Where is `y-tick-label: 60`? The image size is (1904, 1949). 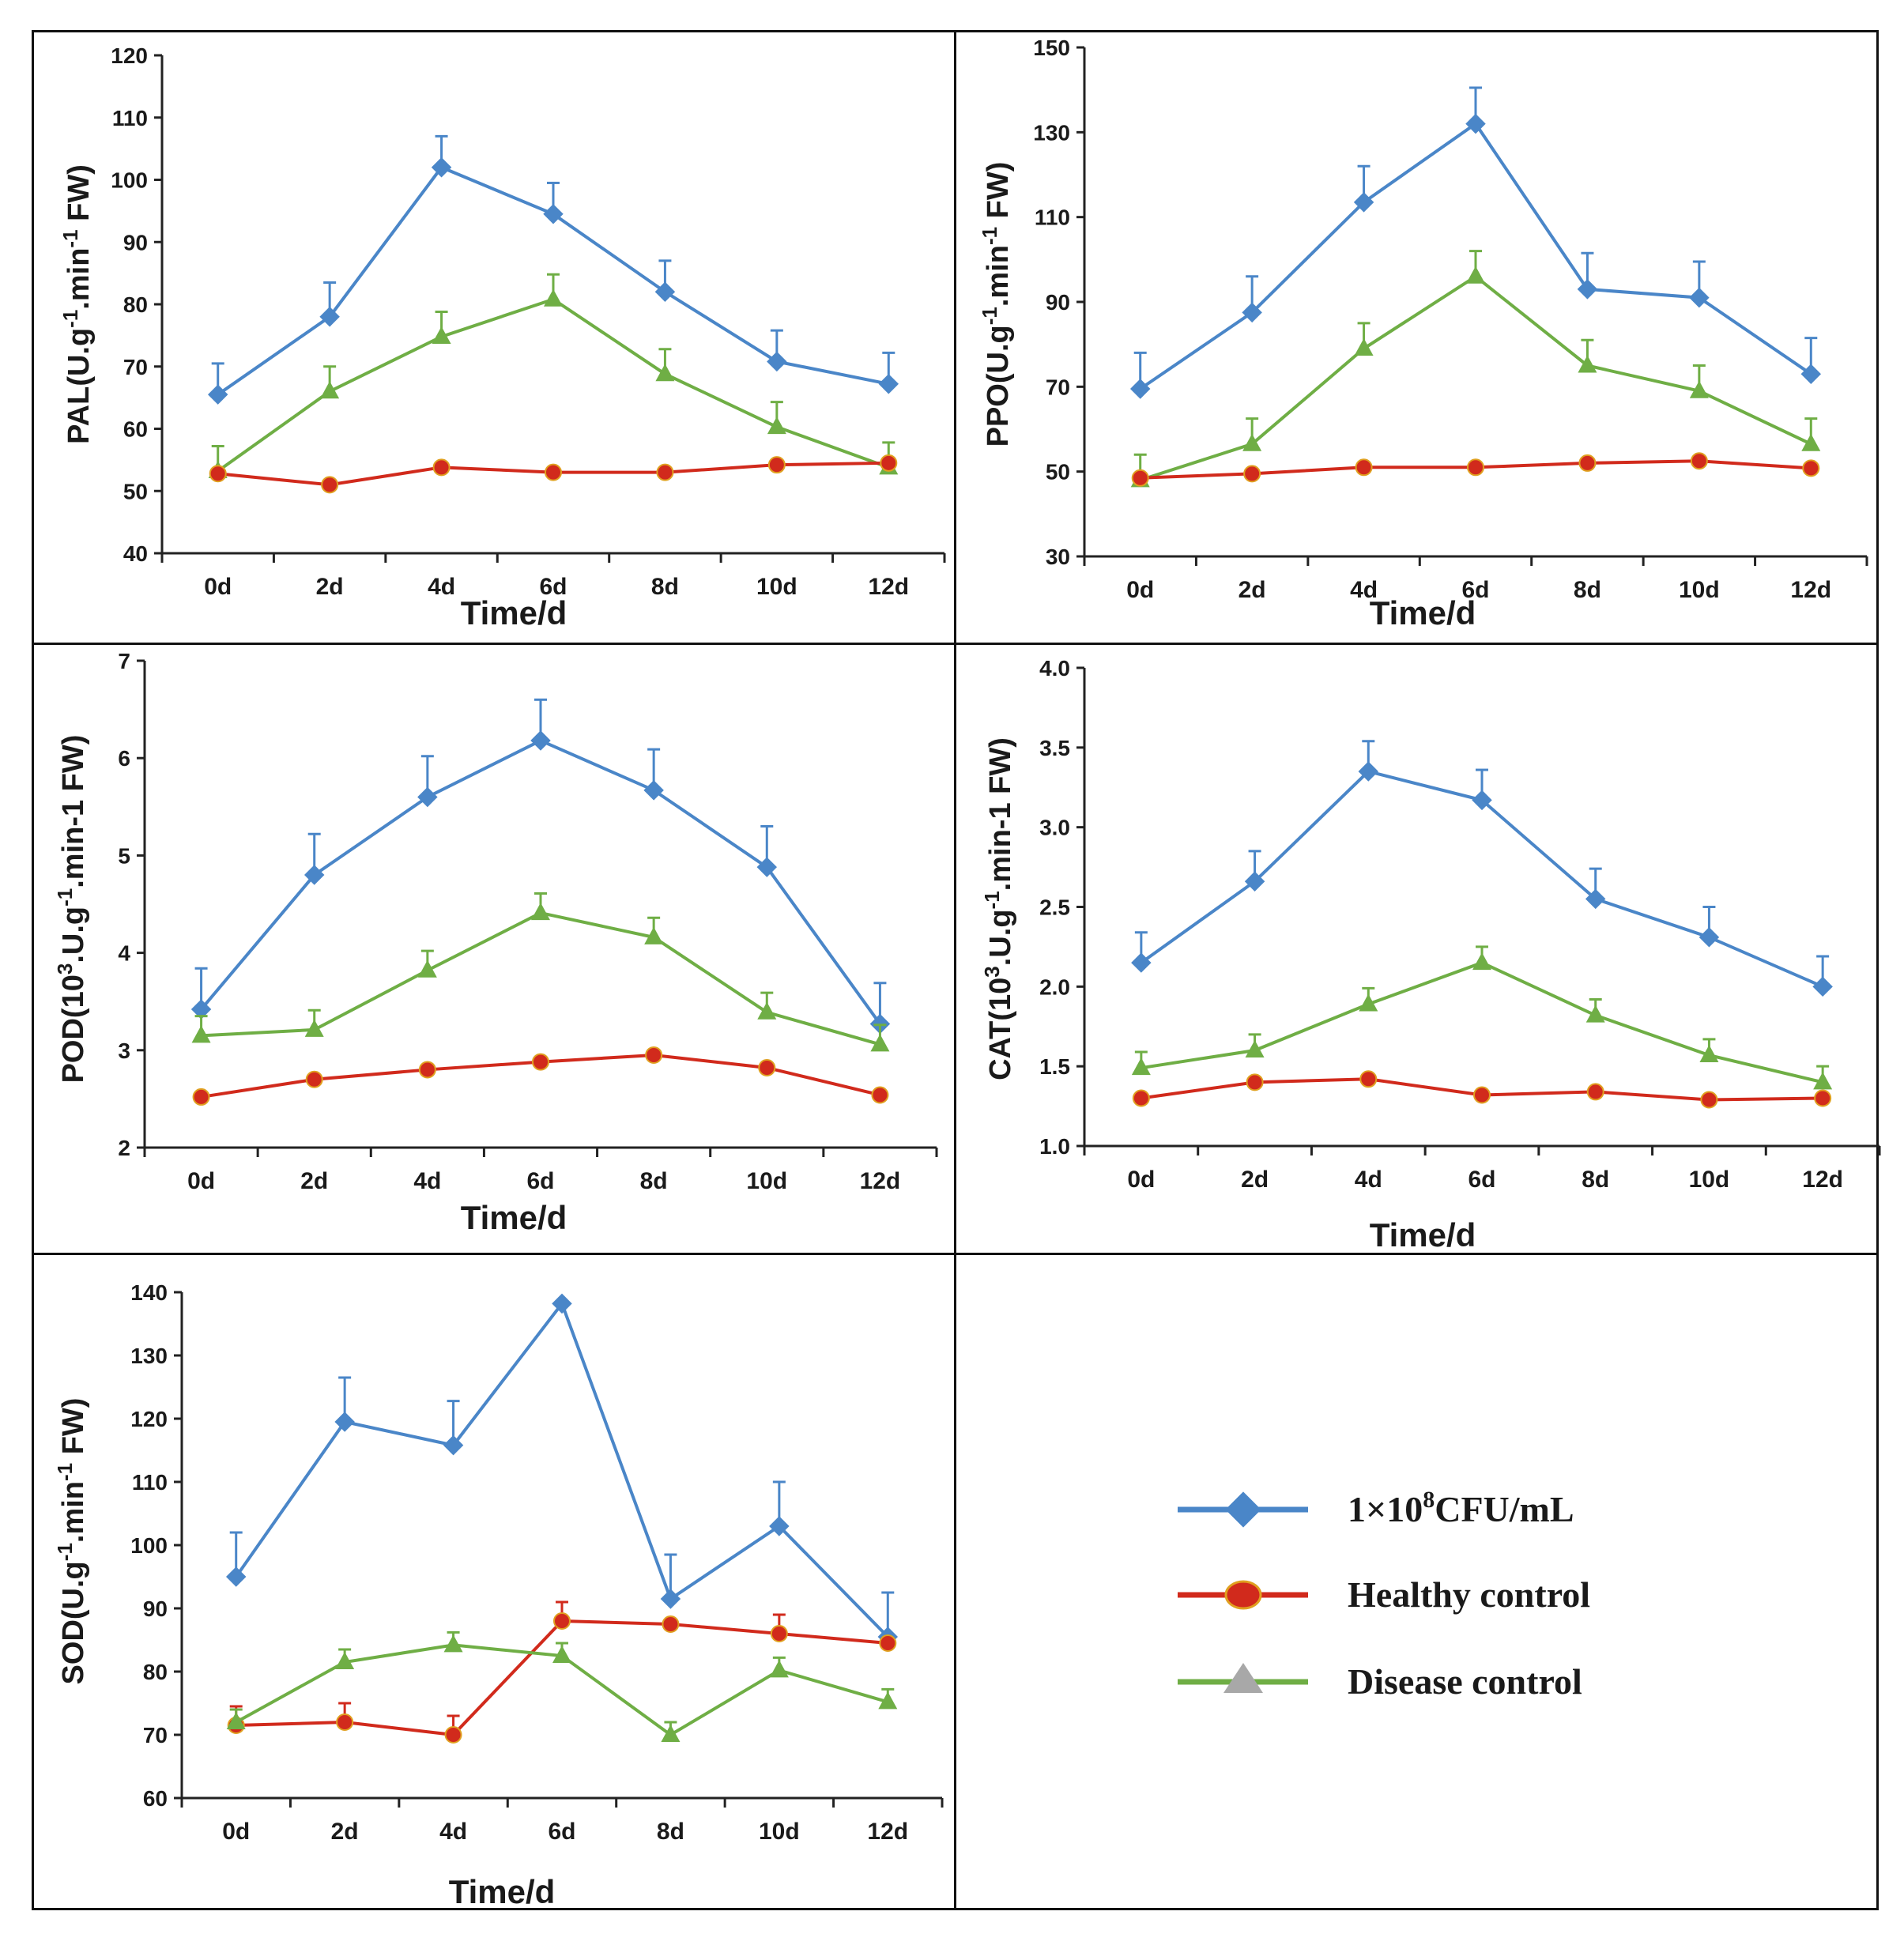 y-tick-label: 60 is located at coordinates (135, 429).